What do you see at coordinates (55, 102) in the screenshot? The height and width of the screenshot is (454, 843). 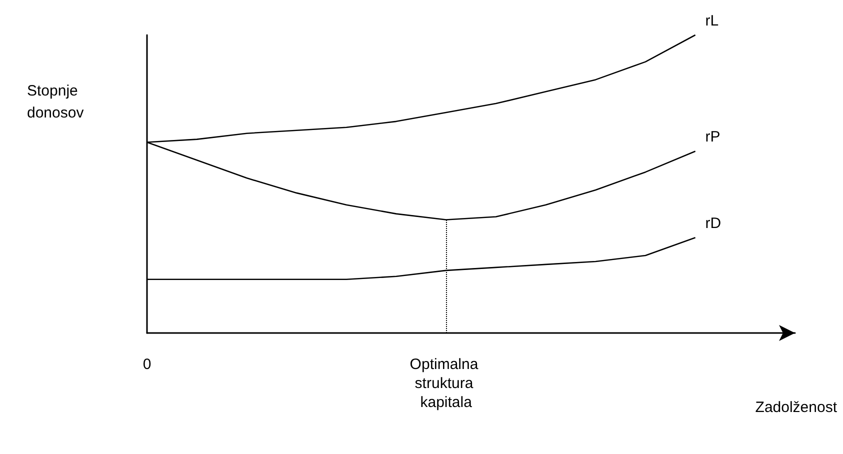 I see `y-axis-title: Stopnje donosov` at bounding box center [55, 102].